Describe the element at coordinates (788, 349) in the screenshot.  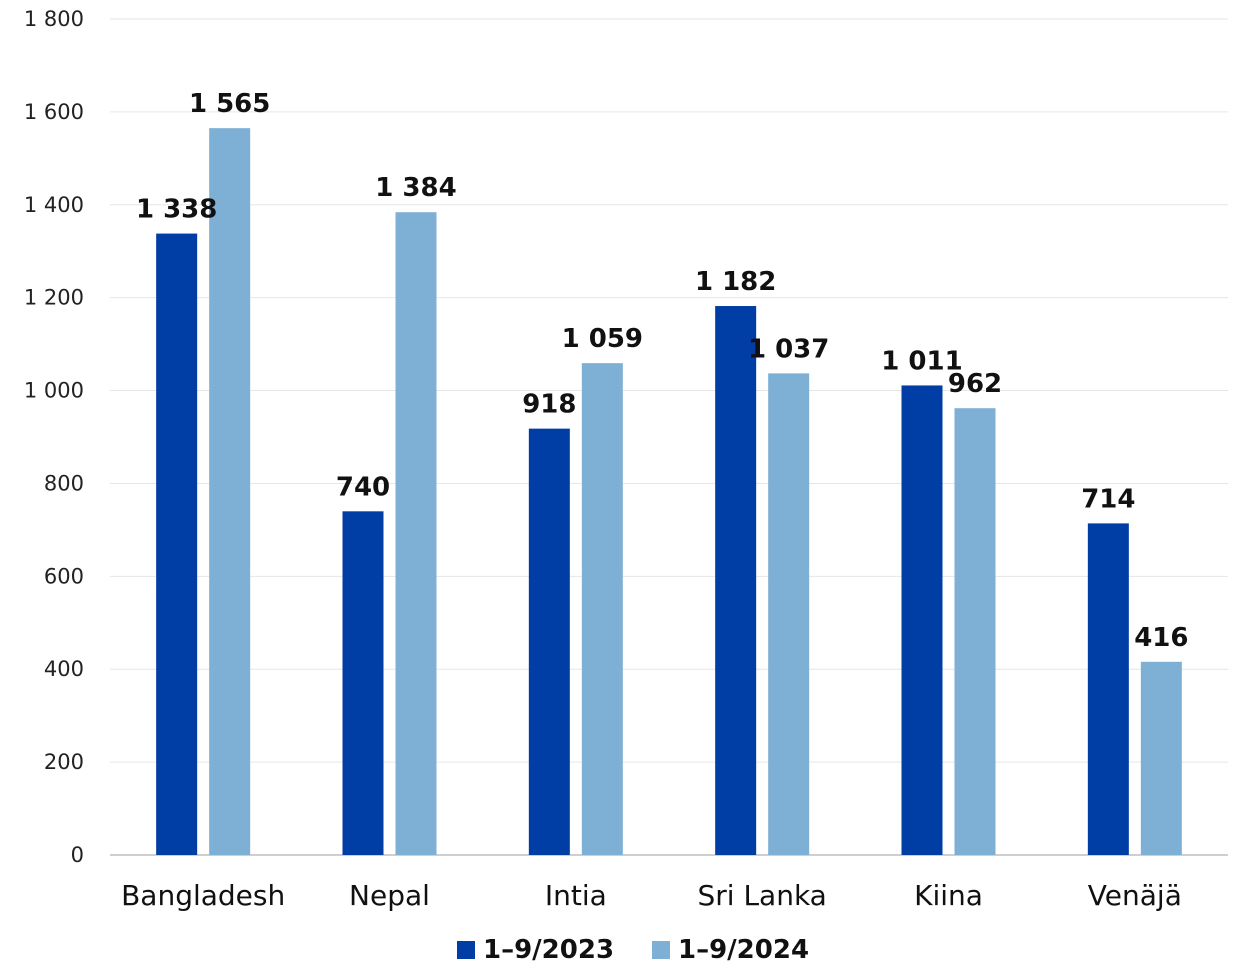
I see `data-label: 1 037` at that location.